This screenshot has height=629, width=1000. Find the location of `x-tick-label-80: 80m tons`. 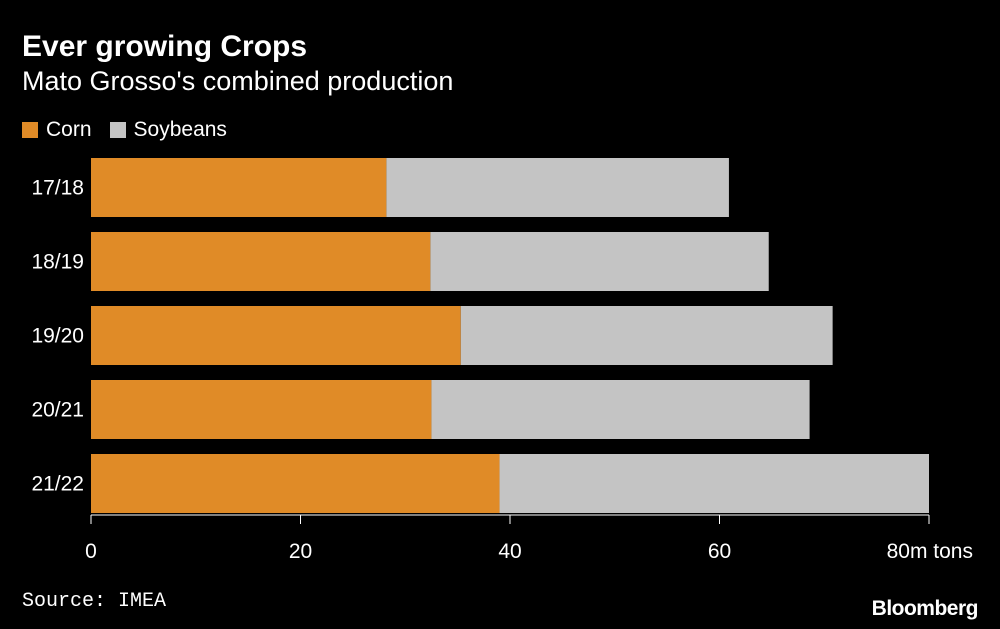

x-tick-label-80: 80m tons is located at coordinates (930, 551).